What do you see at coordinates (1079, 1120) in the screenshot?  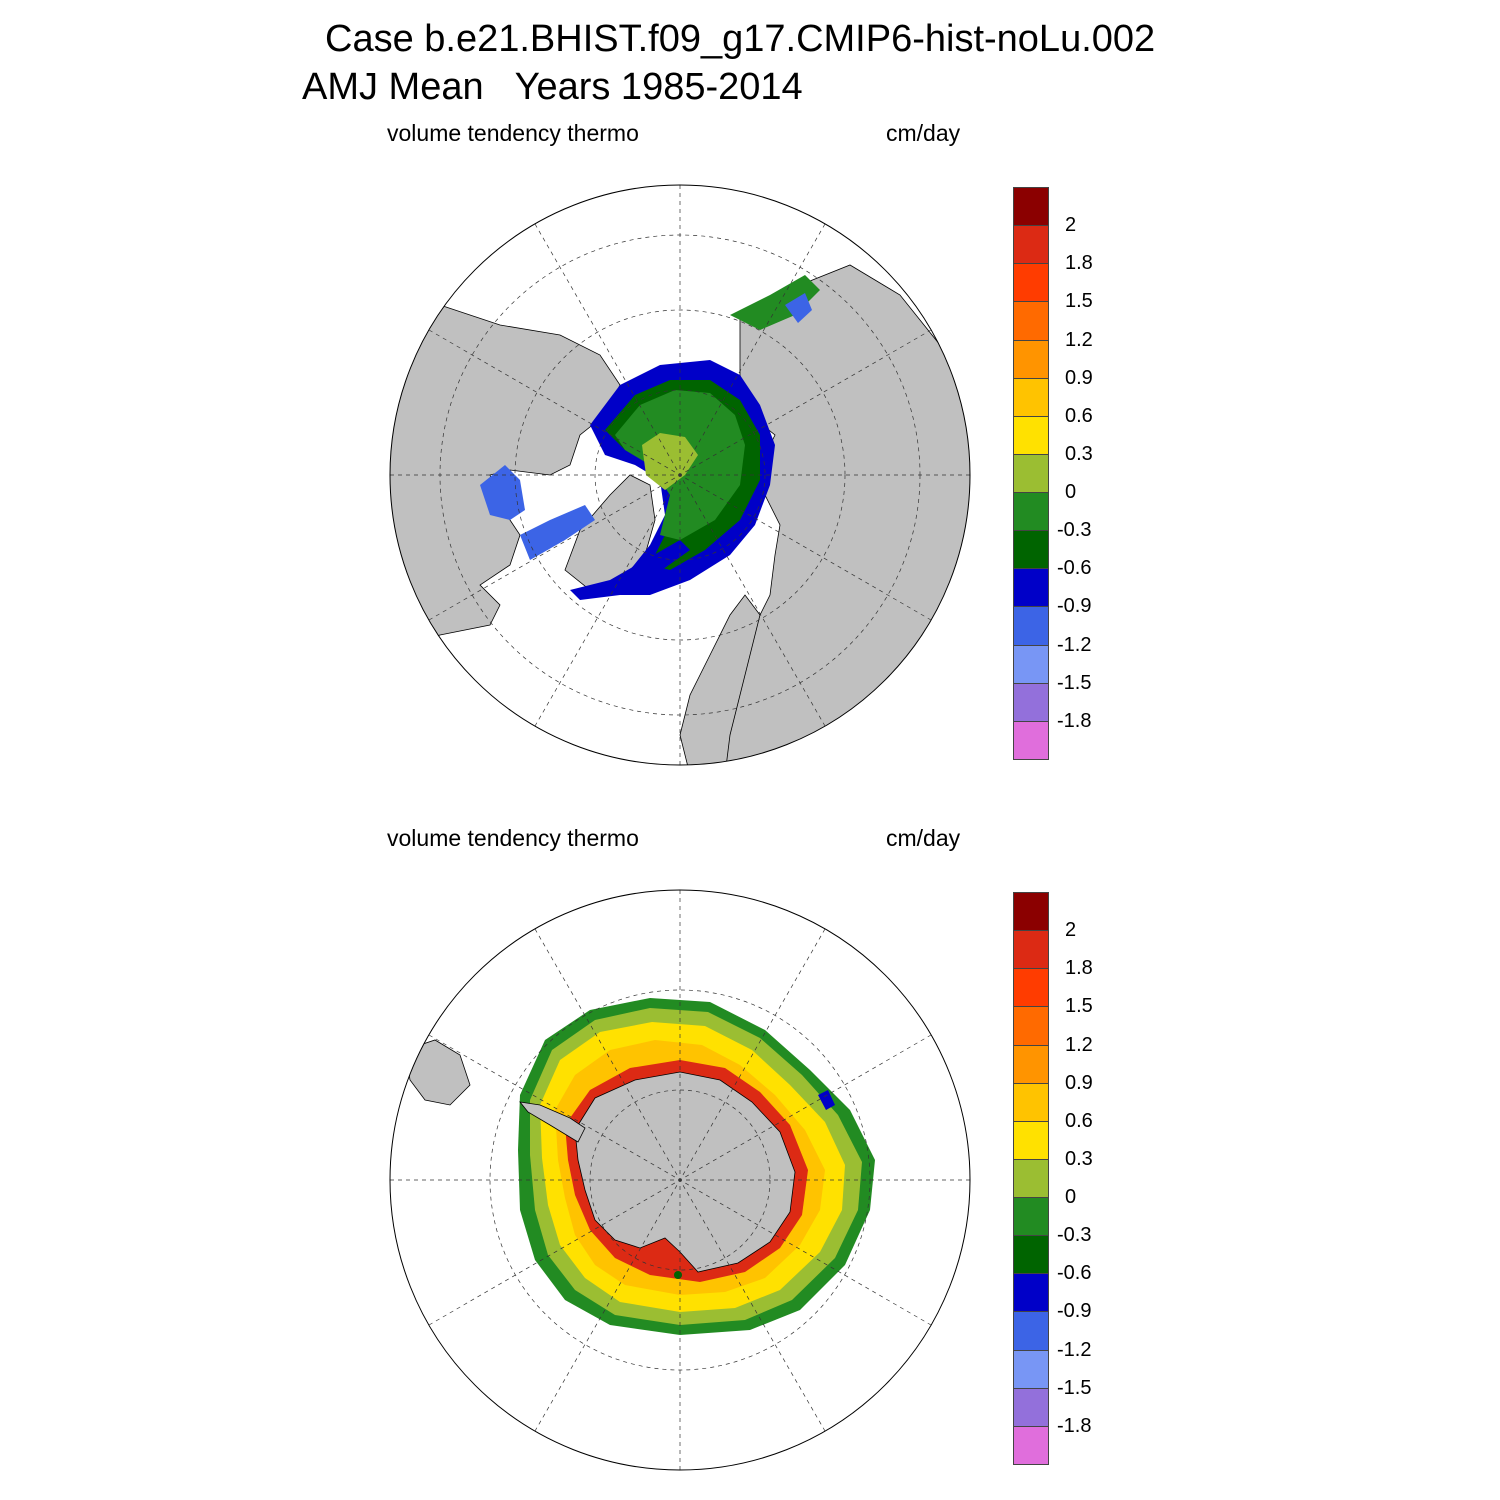 I see `bottom-colorbar-label: 0.6` at bounding box center [1079, 1120].